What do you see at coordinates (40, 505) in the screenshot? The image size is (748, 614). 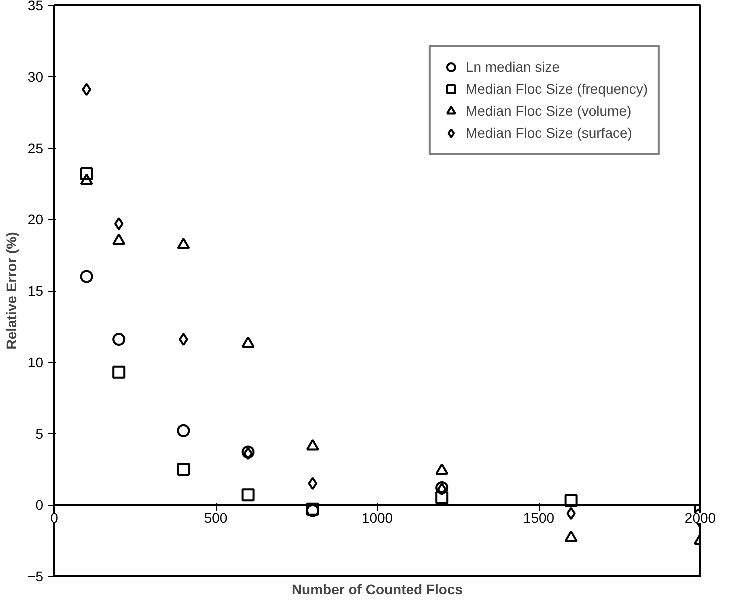 I see `y-tick-label: 0` at bounding box center [40, 505].